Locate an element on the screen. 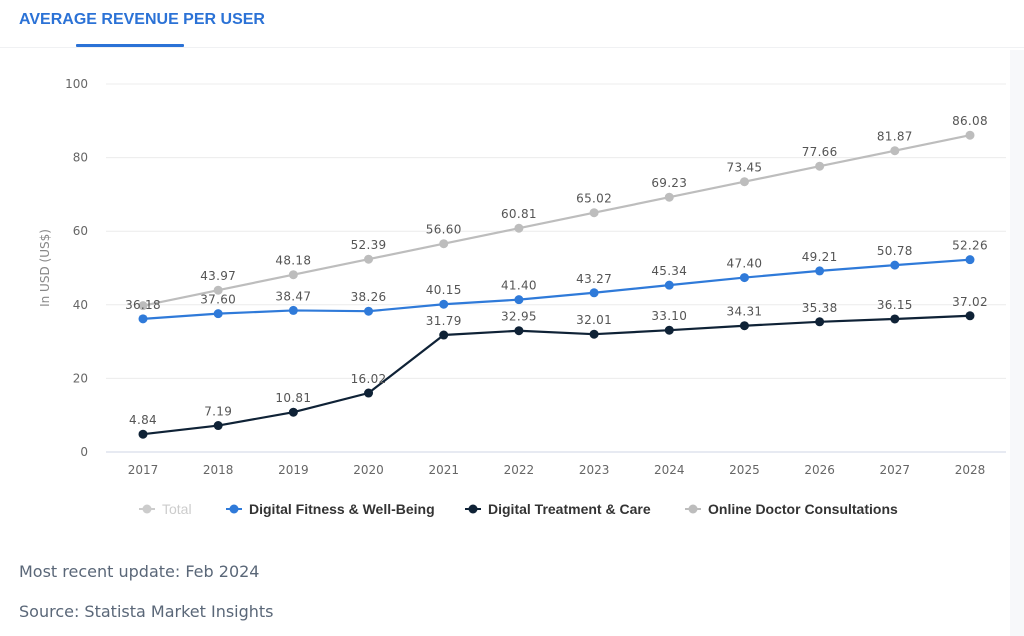 This screenshot has height=636, width=1024. data-label: 81.87 is located at coordinates (895, 137).